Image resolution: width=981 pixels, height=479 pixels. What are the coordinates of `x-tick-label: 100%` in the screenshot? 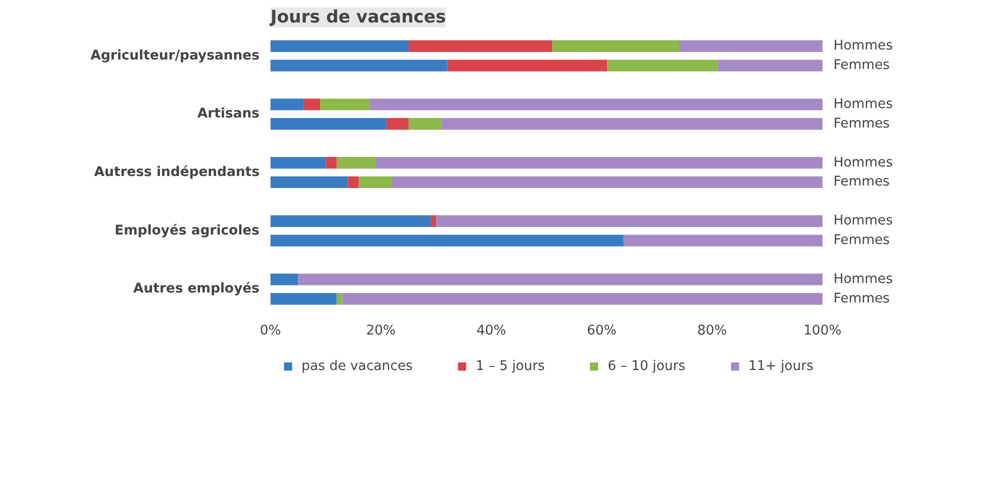 It's located at (822, 331).